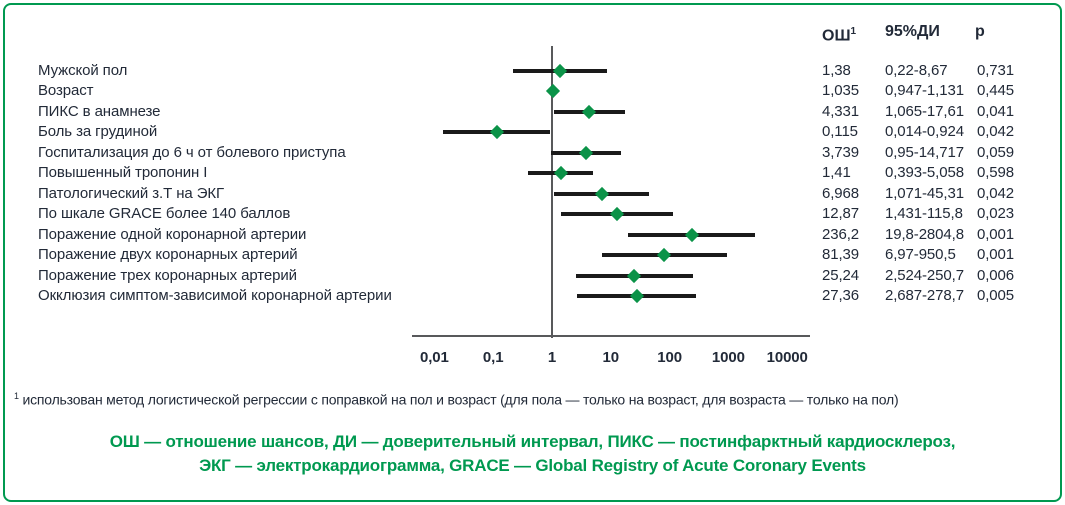 The image size is (1065, 505). What do you see at coordinates (924, 111) in the screenshot?
I see `ci-value: 1,065-17,61` at bounding box center [924, 111].